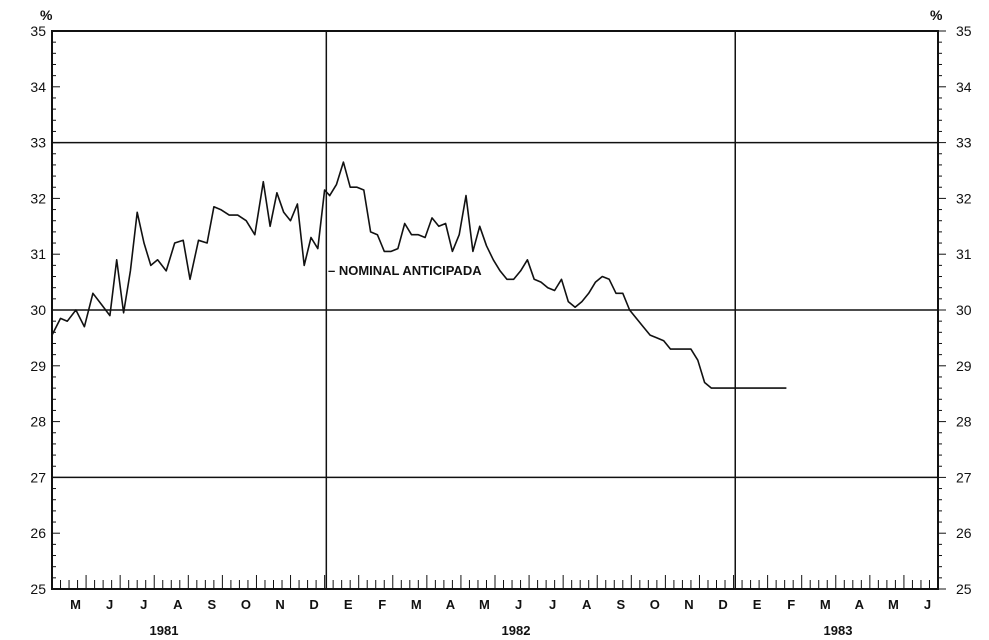 The height and width of the screenshot is (640, 989). Describe the element at coordinates (964, 310) in the screenshot. I see `y-tick-label-right: 30` at that location.